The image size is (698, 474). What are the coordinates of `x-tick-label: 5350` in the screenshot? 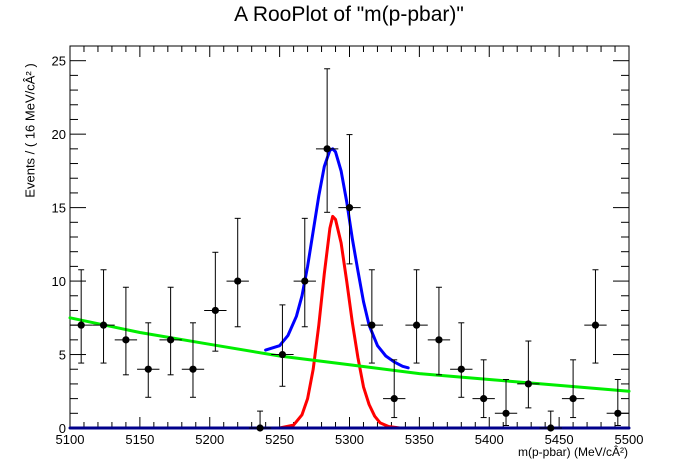 It's located at (419, 439).